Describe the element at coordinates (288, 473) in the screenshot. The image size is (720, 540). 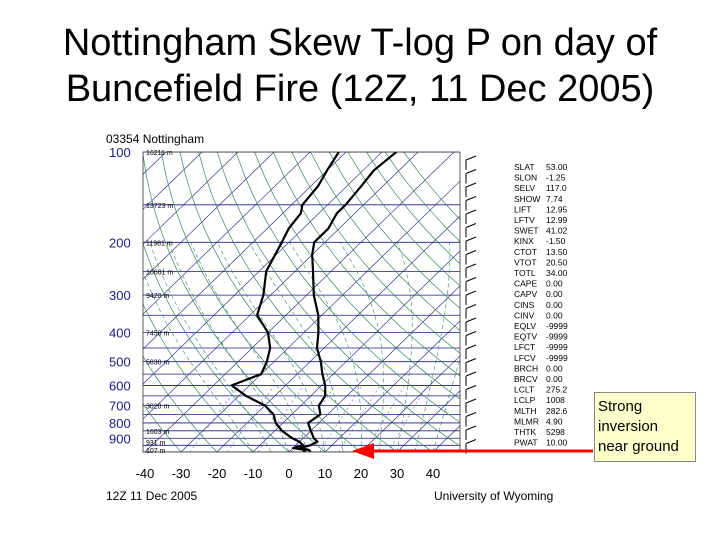
I see `x-tick-label: 0` at that location.